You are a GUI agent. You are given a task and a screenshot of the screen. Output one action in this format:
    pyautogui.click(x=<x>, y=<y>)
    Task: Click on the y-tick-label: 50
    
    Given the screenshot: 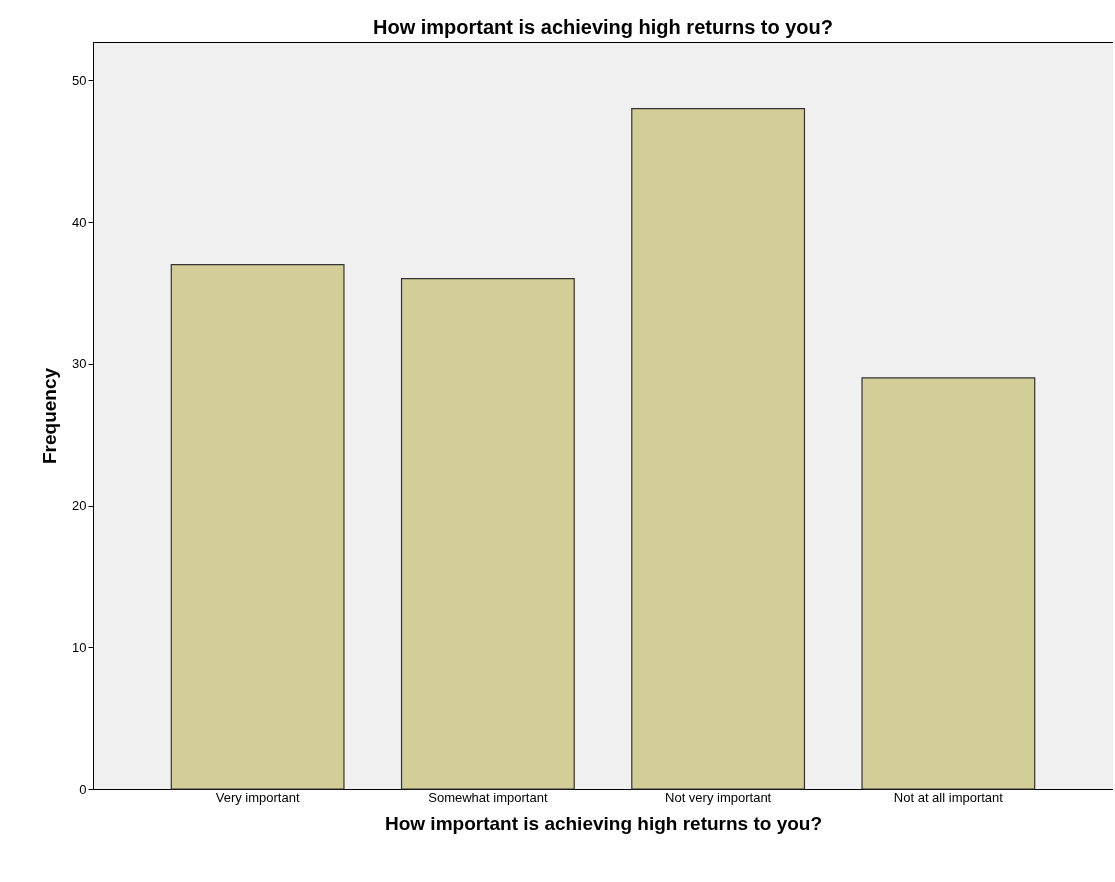 What is the action you would take?
    pyautogui.click(x=79, y=80)
    